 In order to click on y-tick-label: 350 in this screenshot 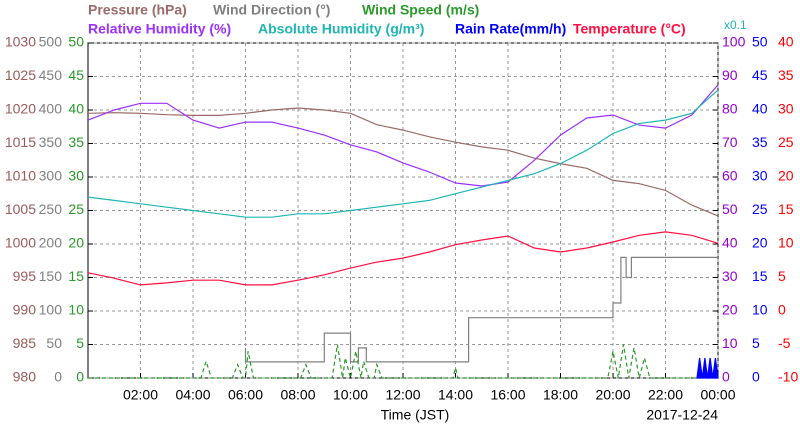, I will do `click(51, 142)`.